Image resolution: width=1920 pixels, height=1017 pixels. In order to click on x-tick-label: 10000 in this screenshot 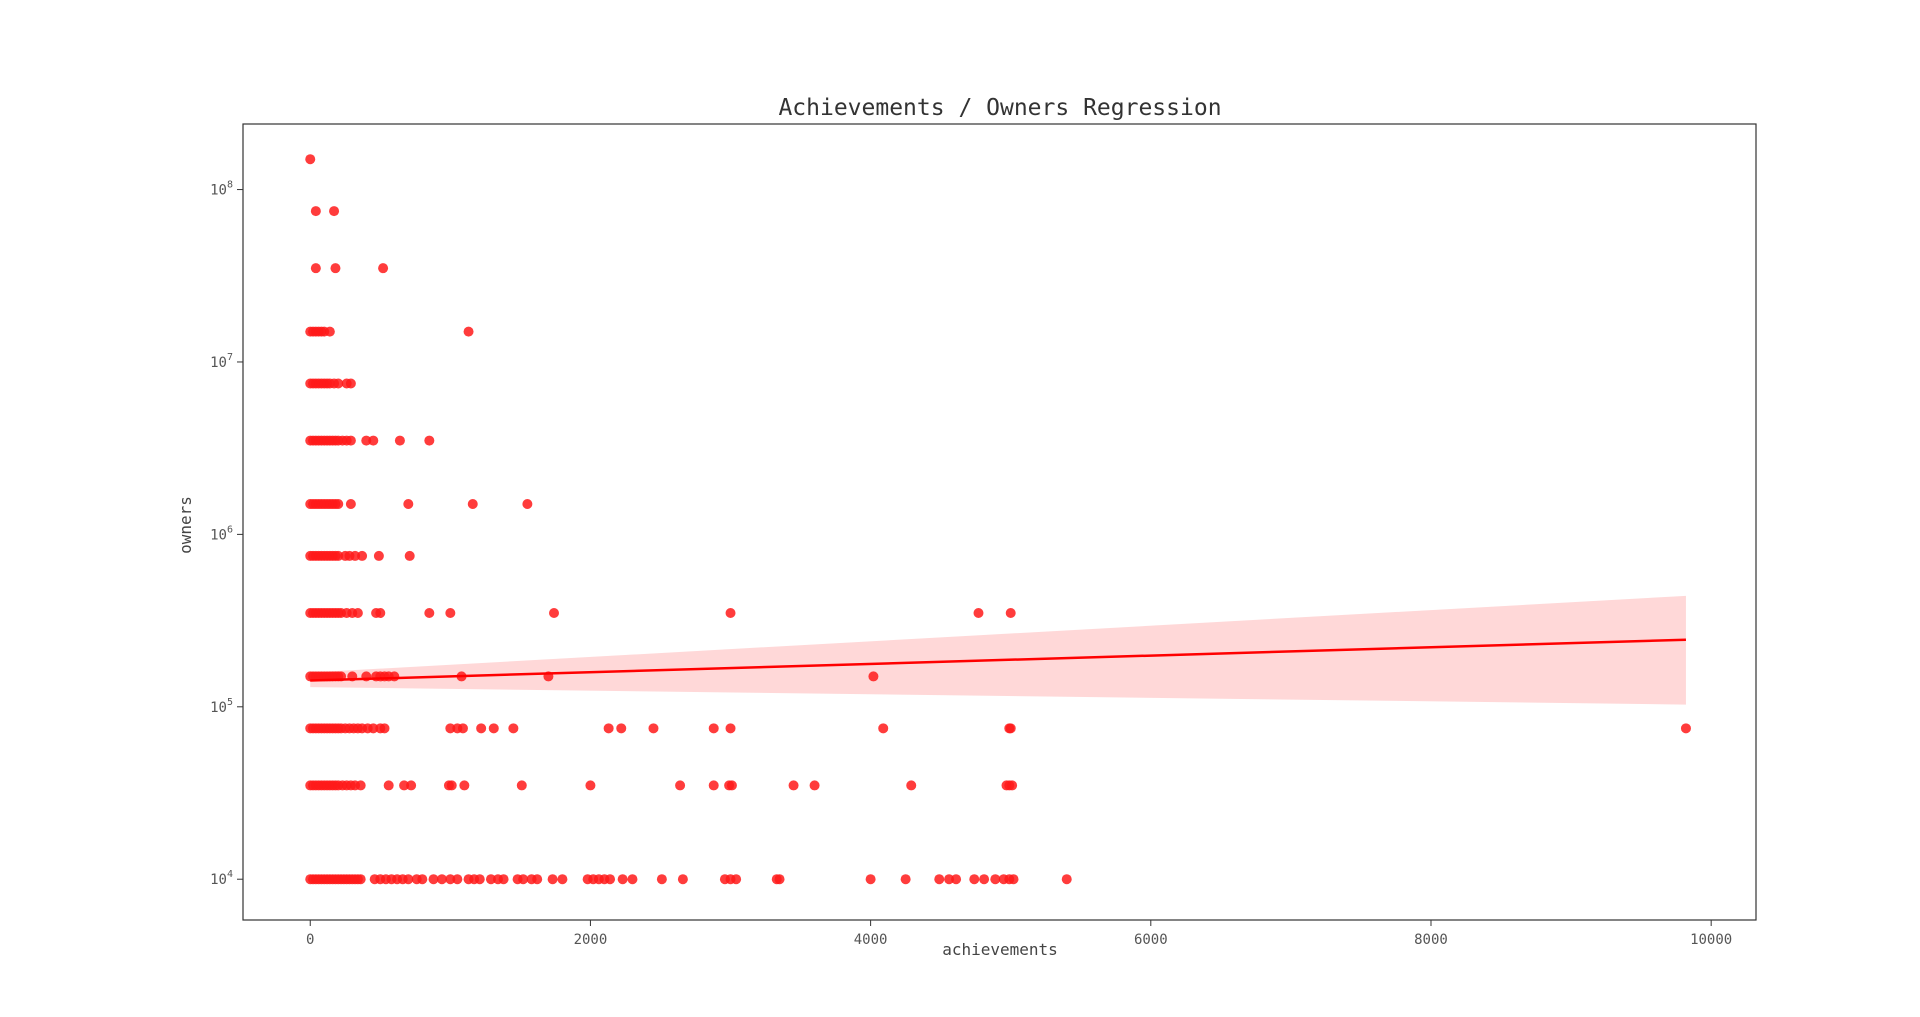, I will do `click(1711, 940)`.